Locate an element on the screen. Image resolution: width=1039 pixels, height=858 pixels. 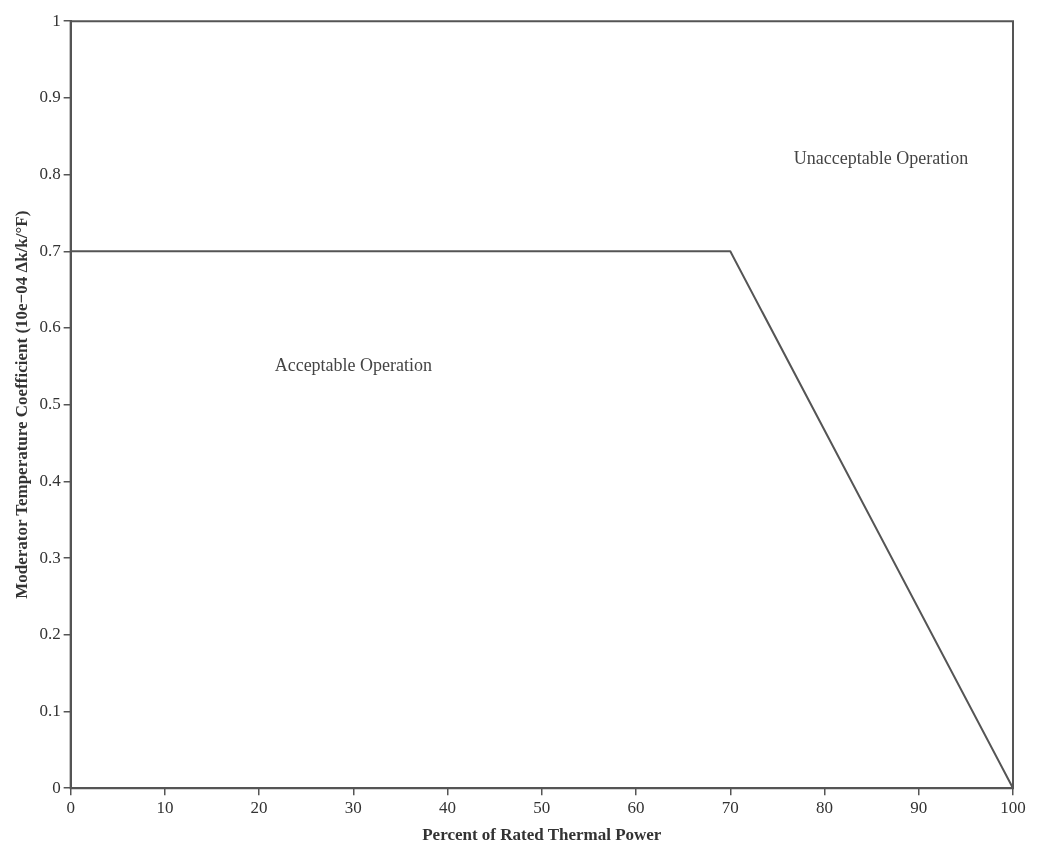
x-tick-label: 70 is located at coordinates (730, 807).